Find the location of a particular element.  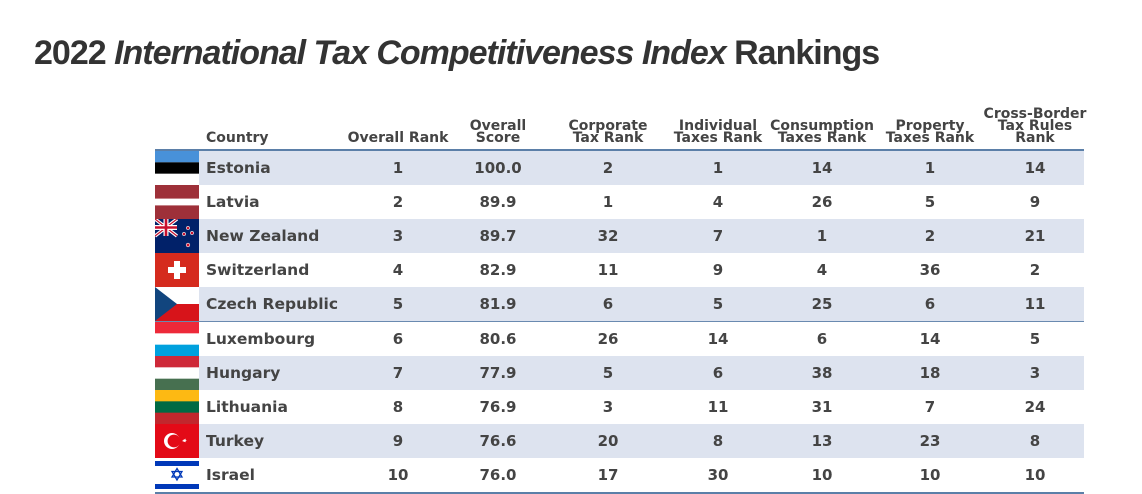

cell-overall-score: 76.9 is located at coordinates (498, 407).